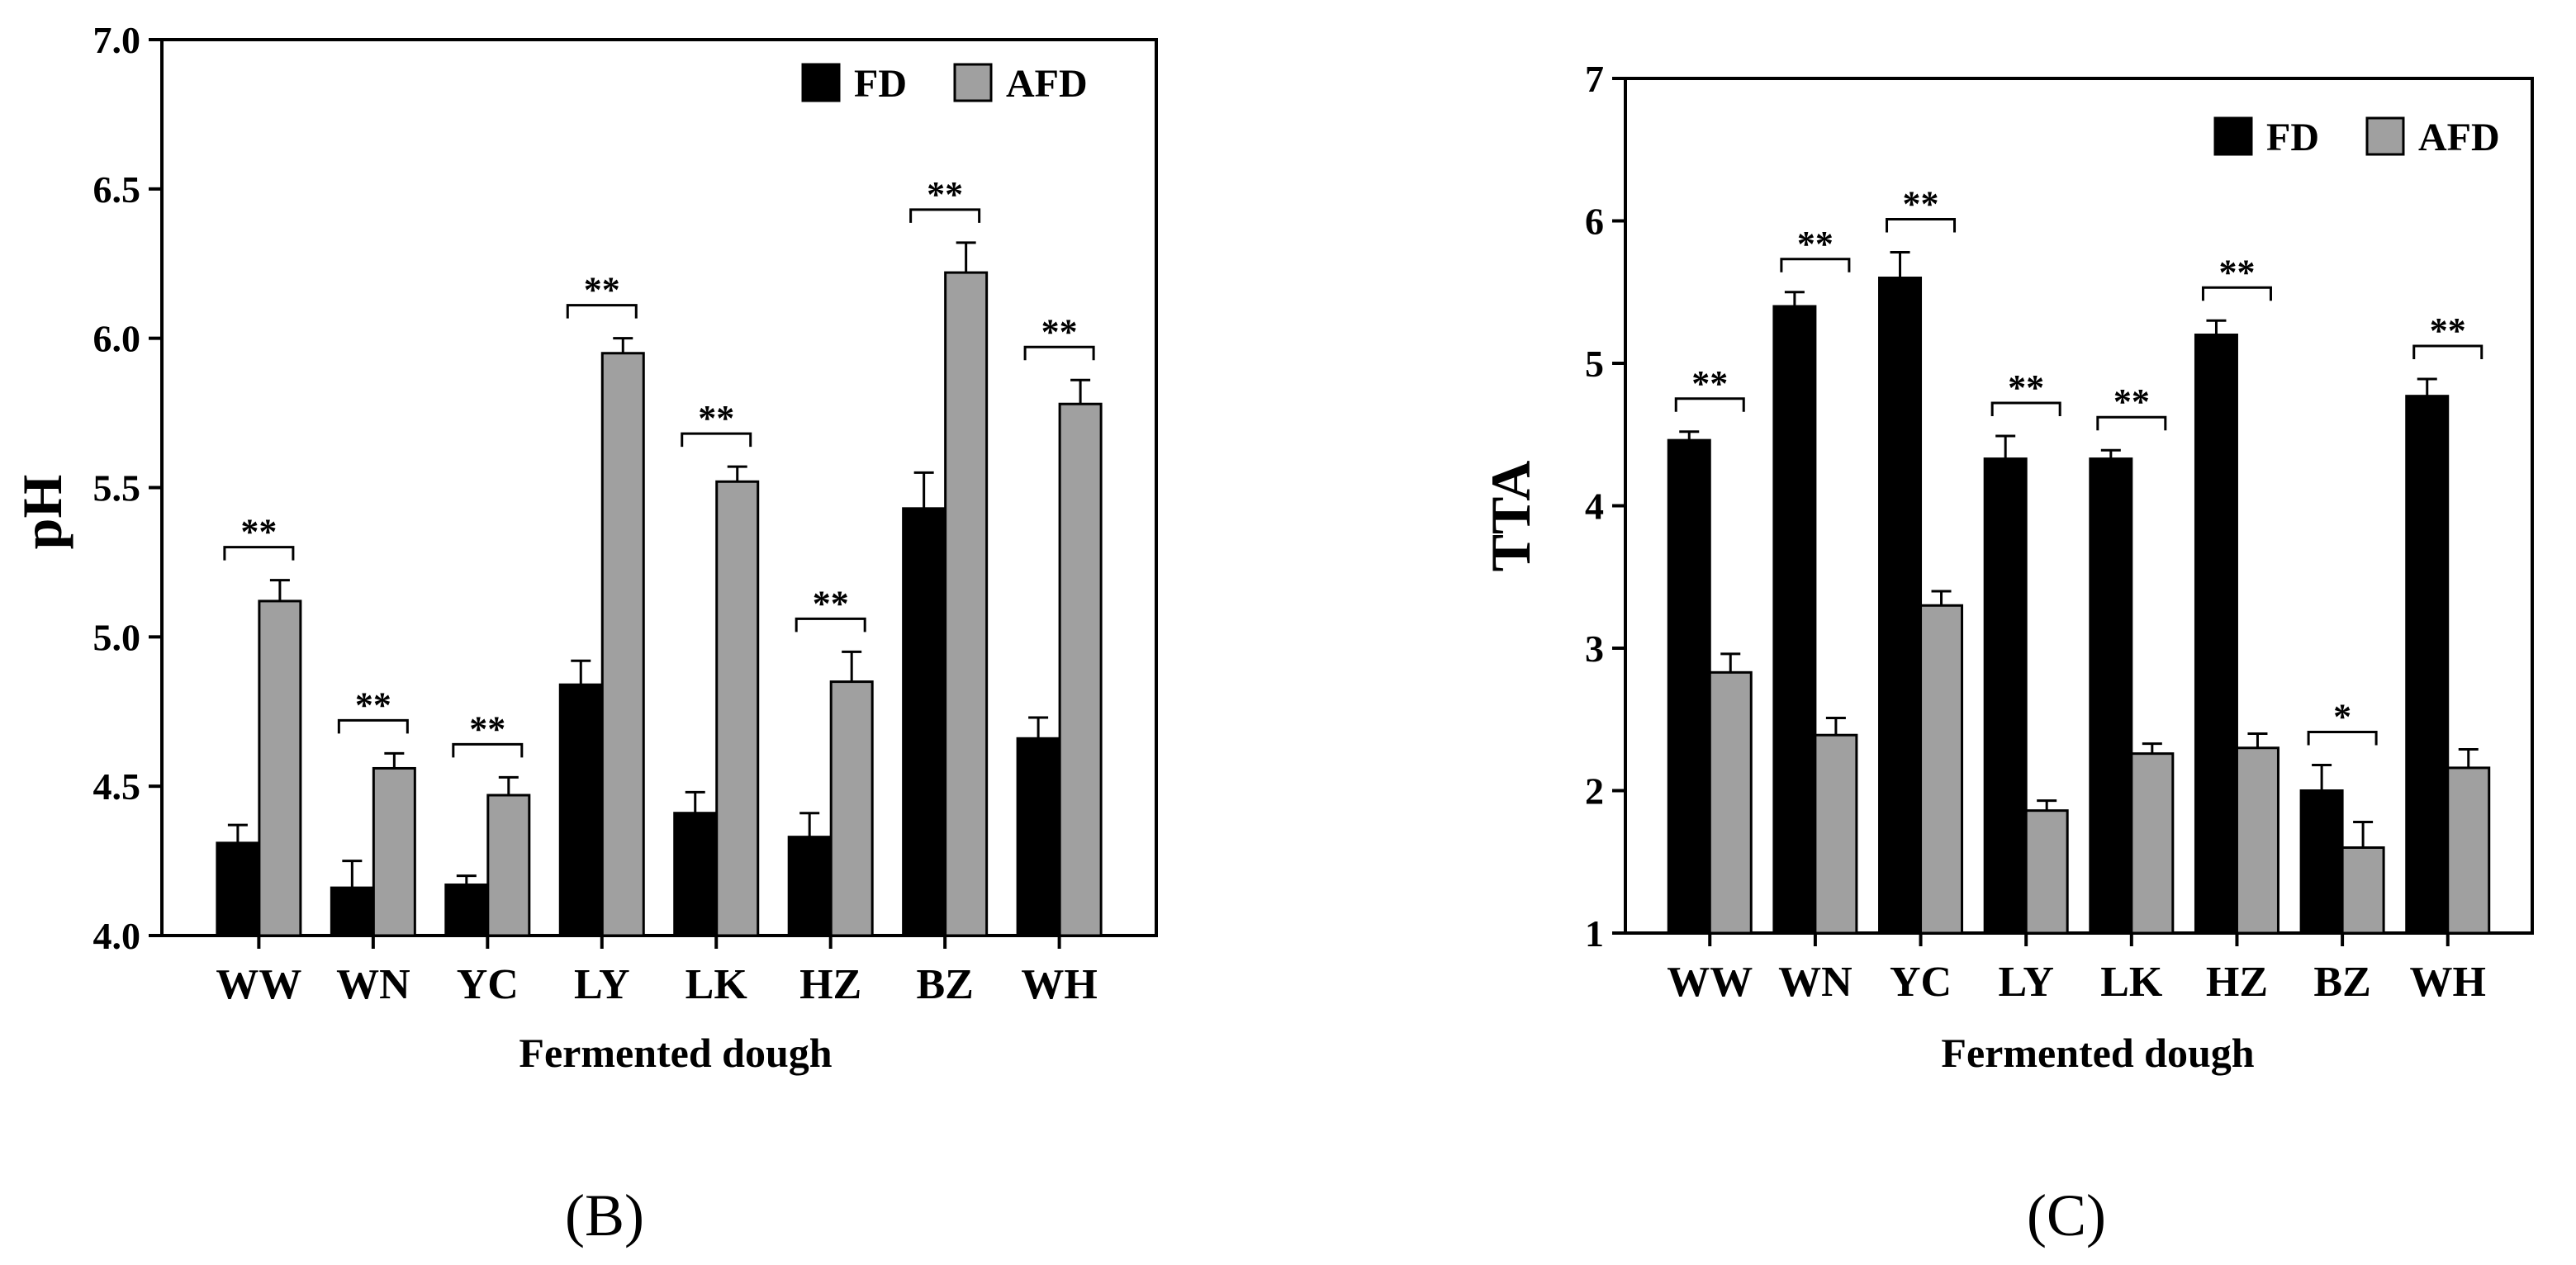 This screenshot has width=2576, height=1265. What do you see at coordinates (1594, 79) in the screenshot?
I see `y-tick-label: 7` at bounding box center [1594, 79].